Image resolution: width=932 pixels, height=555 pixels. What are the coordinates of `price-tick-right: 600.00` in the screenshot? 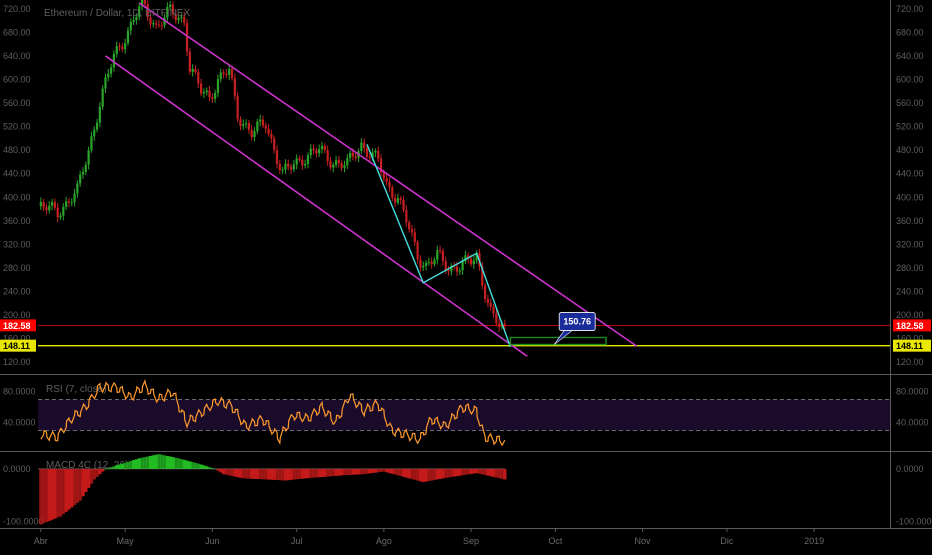 It's located at (910, 80).